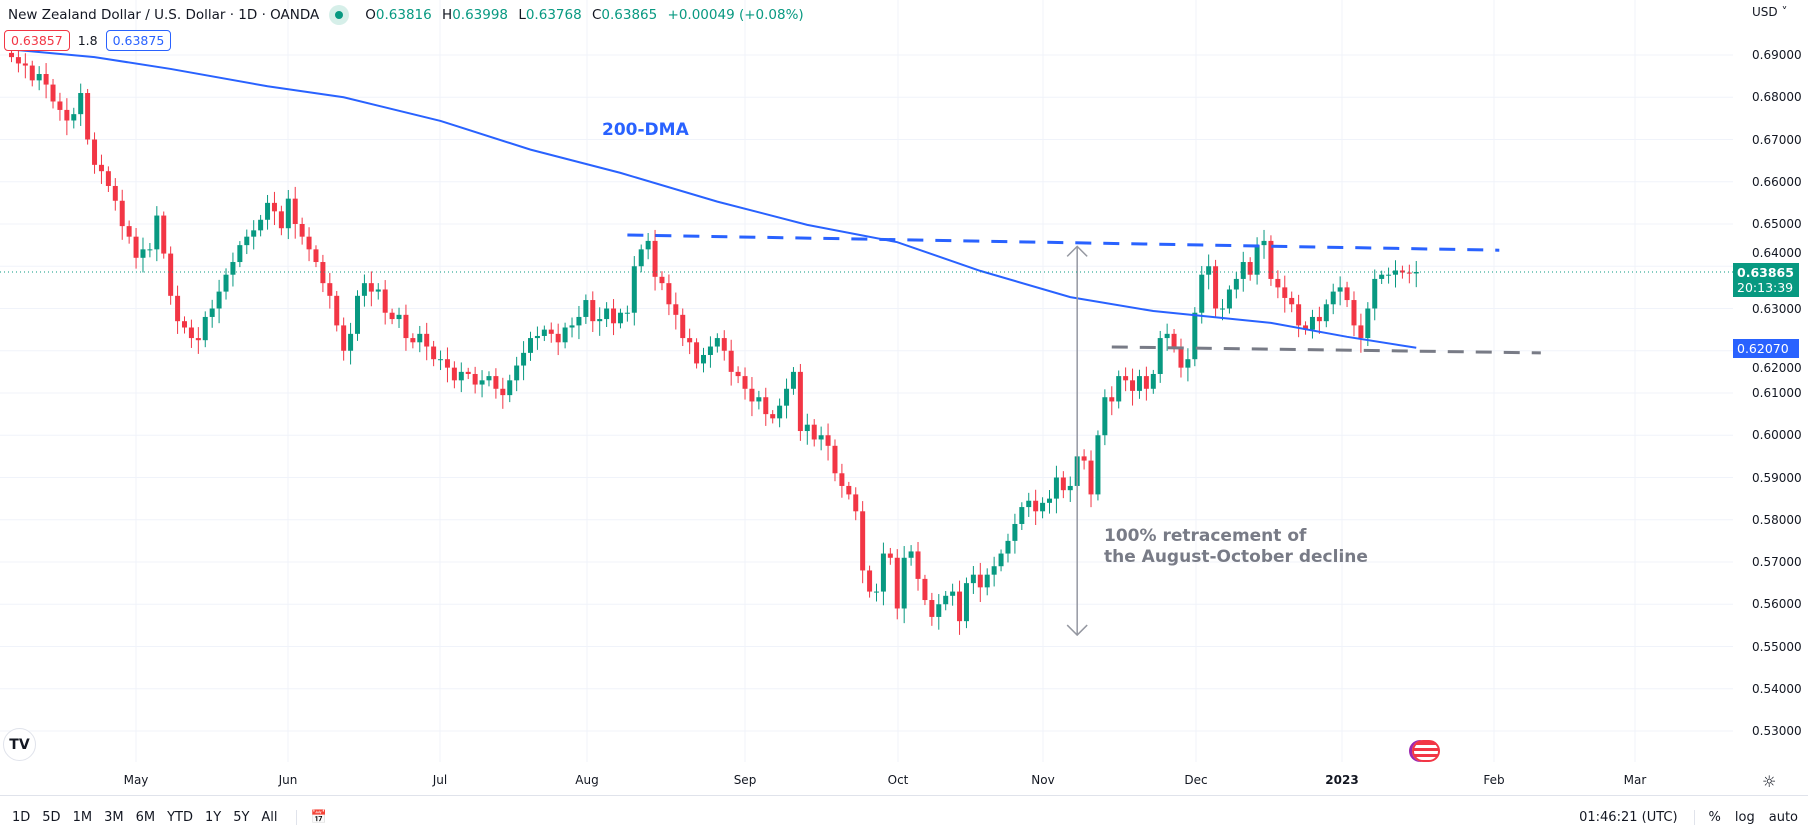  What do you see at coordinates (82, 817) in the screenshot?
I see `range-button-1m: 1M` at bounding box center [82, 817].